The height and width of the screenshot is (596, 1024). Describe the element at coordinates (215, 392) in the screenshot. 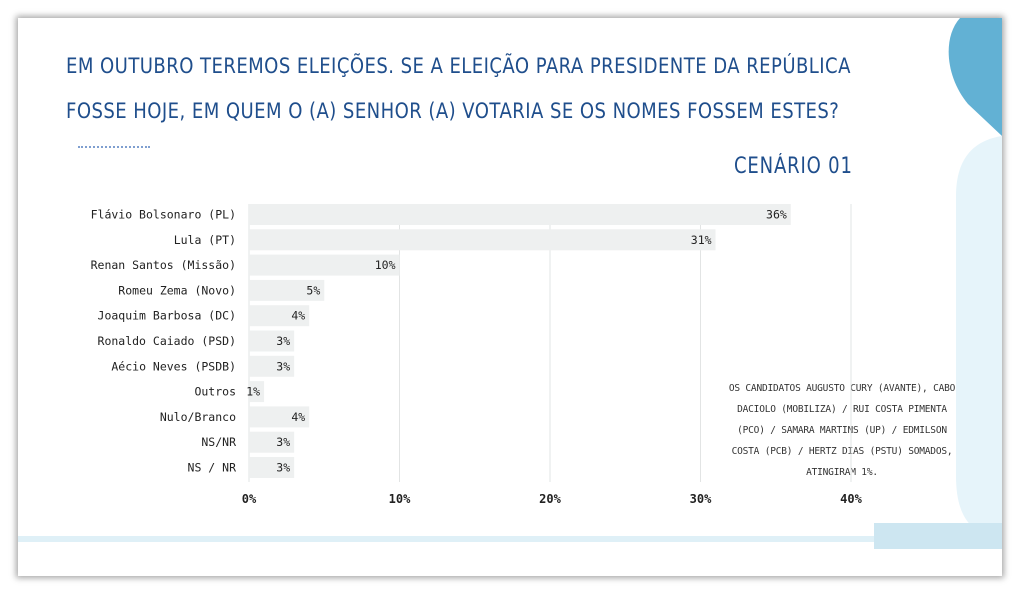

I see `category-label: Outros` at that location.